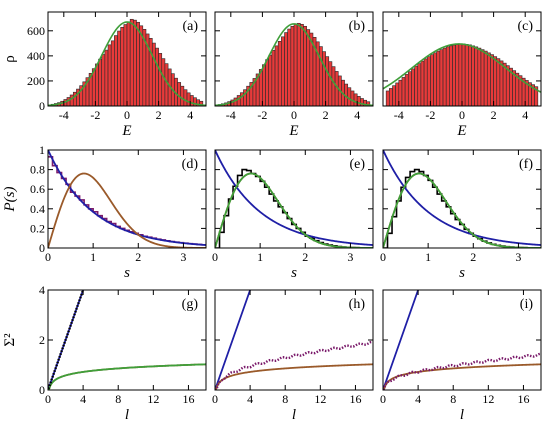  Describe the element at coordinates (42, 106) in the screenshot. I see `ytick-label-a-0: 0` at that location.